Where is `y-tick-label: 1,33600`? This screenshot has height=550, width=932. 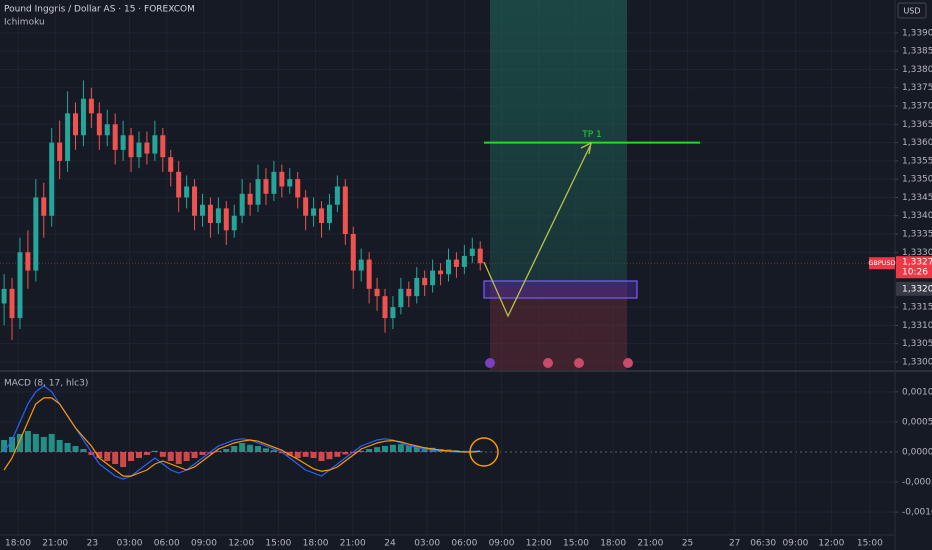
y-tick-label: 1,33600 is located at coordinates (917, 143).